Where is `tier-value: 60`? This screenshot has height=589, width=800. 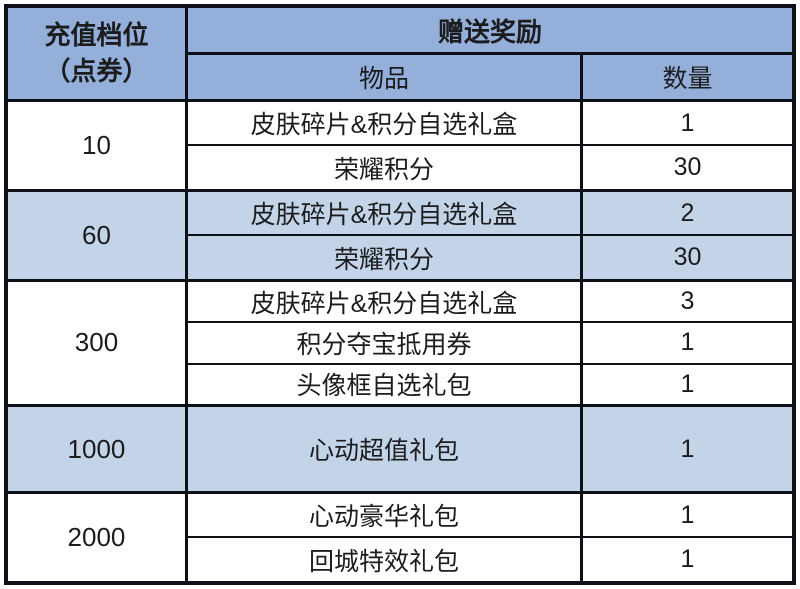 tier-value: 60 is located at coordinates (96, 235).